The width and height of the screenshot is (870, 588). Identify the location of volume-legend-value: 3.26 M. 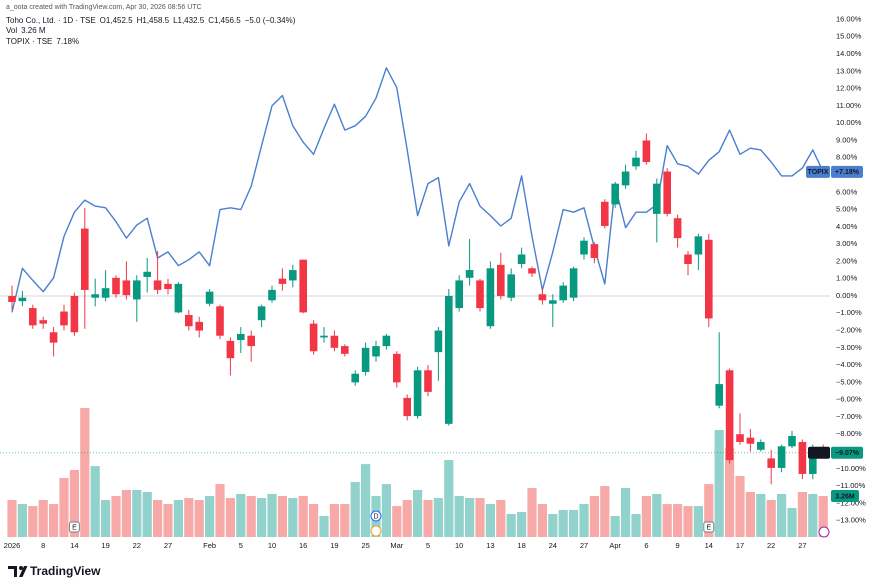
(33, 30).